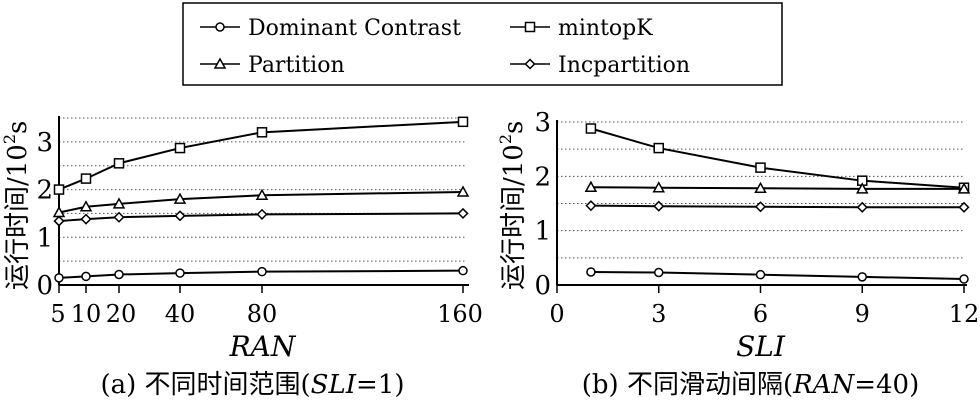 This screenshot has height=400, width=980. Describe the element at coordinates (205, 385) in the screenshot. I see `caption-part: (a) 不同时间范围(` at that location.